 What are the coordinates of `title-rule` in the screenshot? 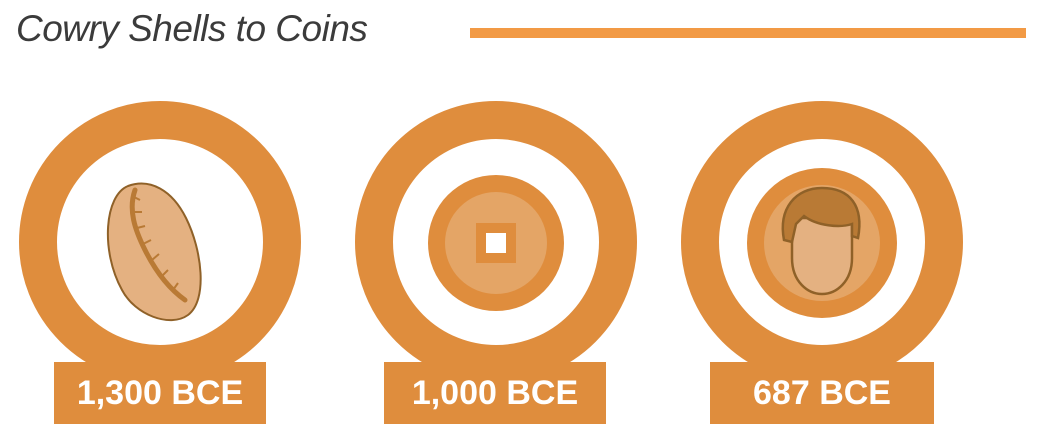 It's located at (748, 33).